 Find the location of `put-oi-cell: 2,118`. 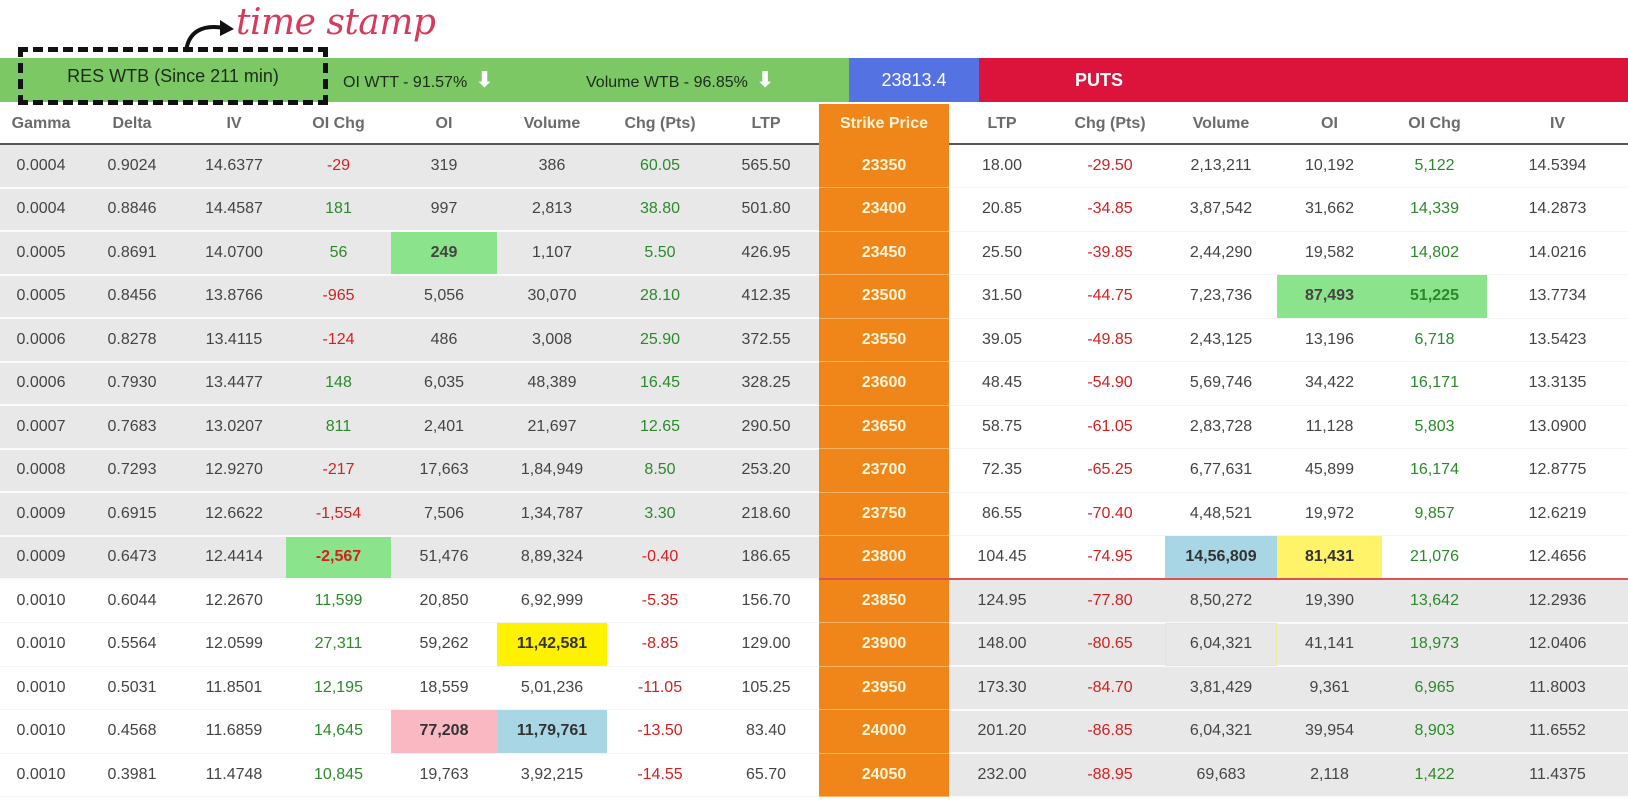

put-oi-cell: 2,118 is located at coordinates (1329, 775).